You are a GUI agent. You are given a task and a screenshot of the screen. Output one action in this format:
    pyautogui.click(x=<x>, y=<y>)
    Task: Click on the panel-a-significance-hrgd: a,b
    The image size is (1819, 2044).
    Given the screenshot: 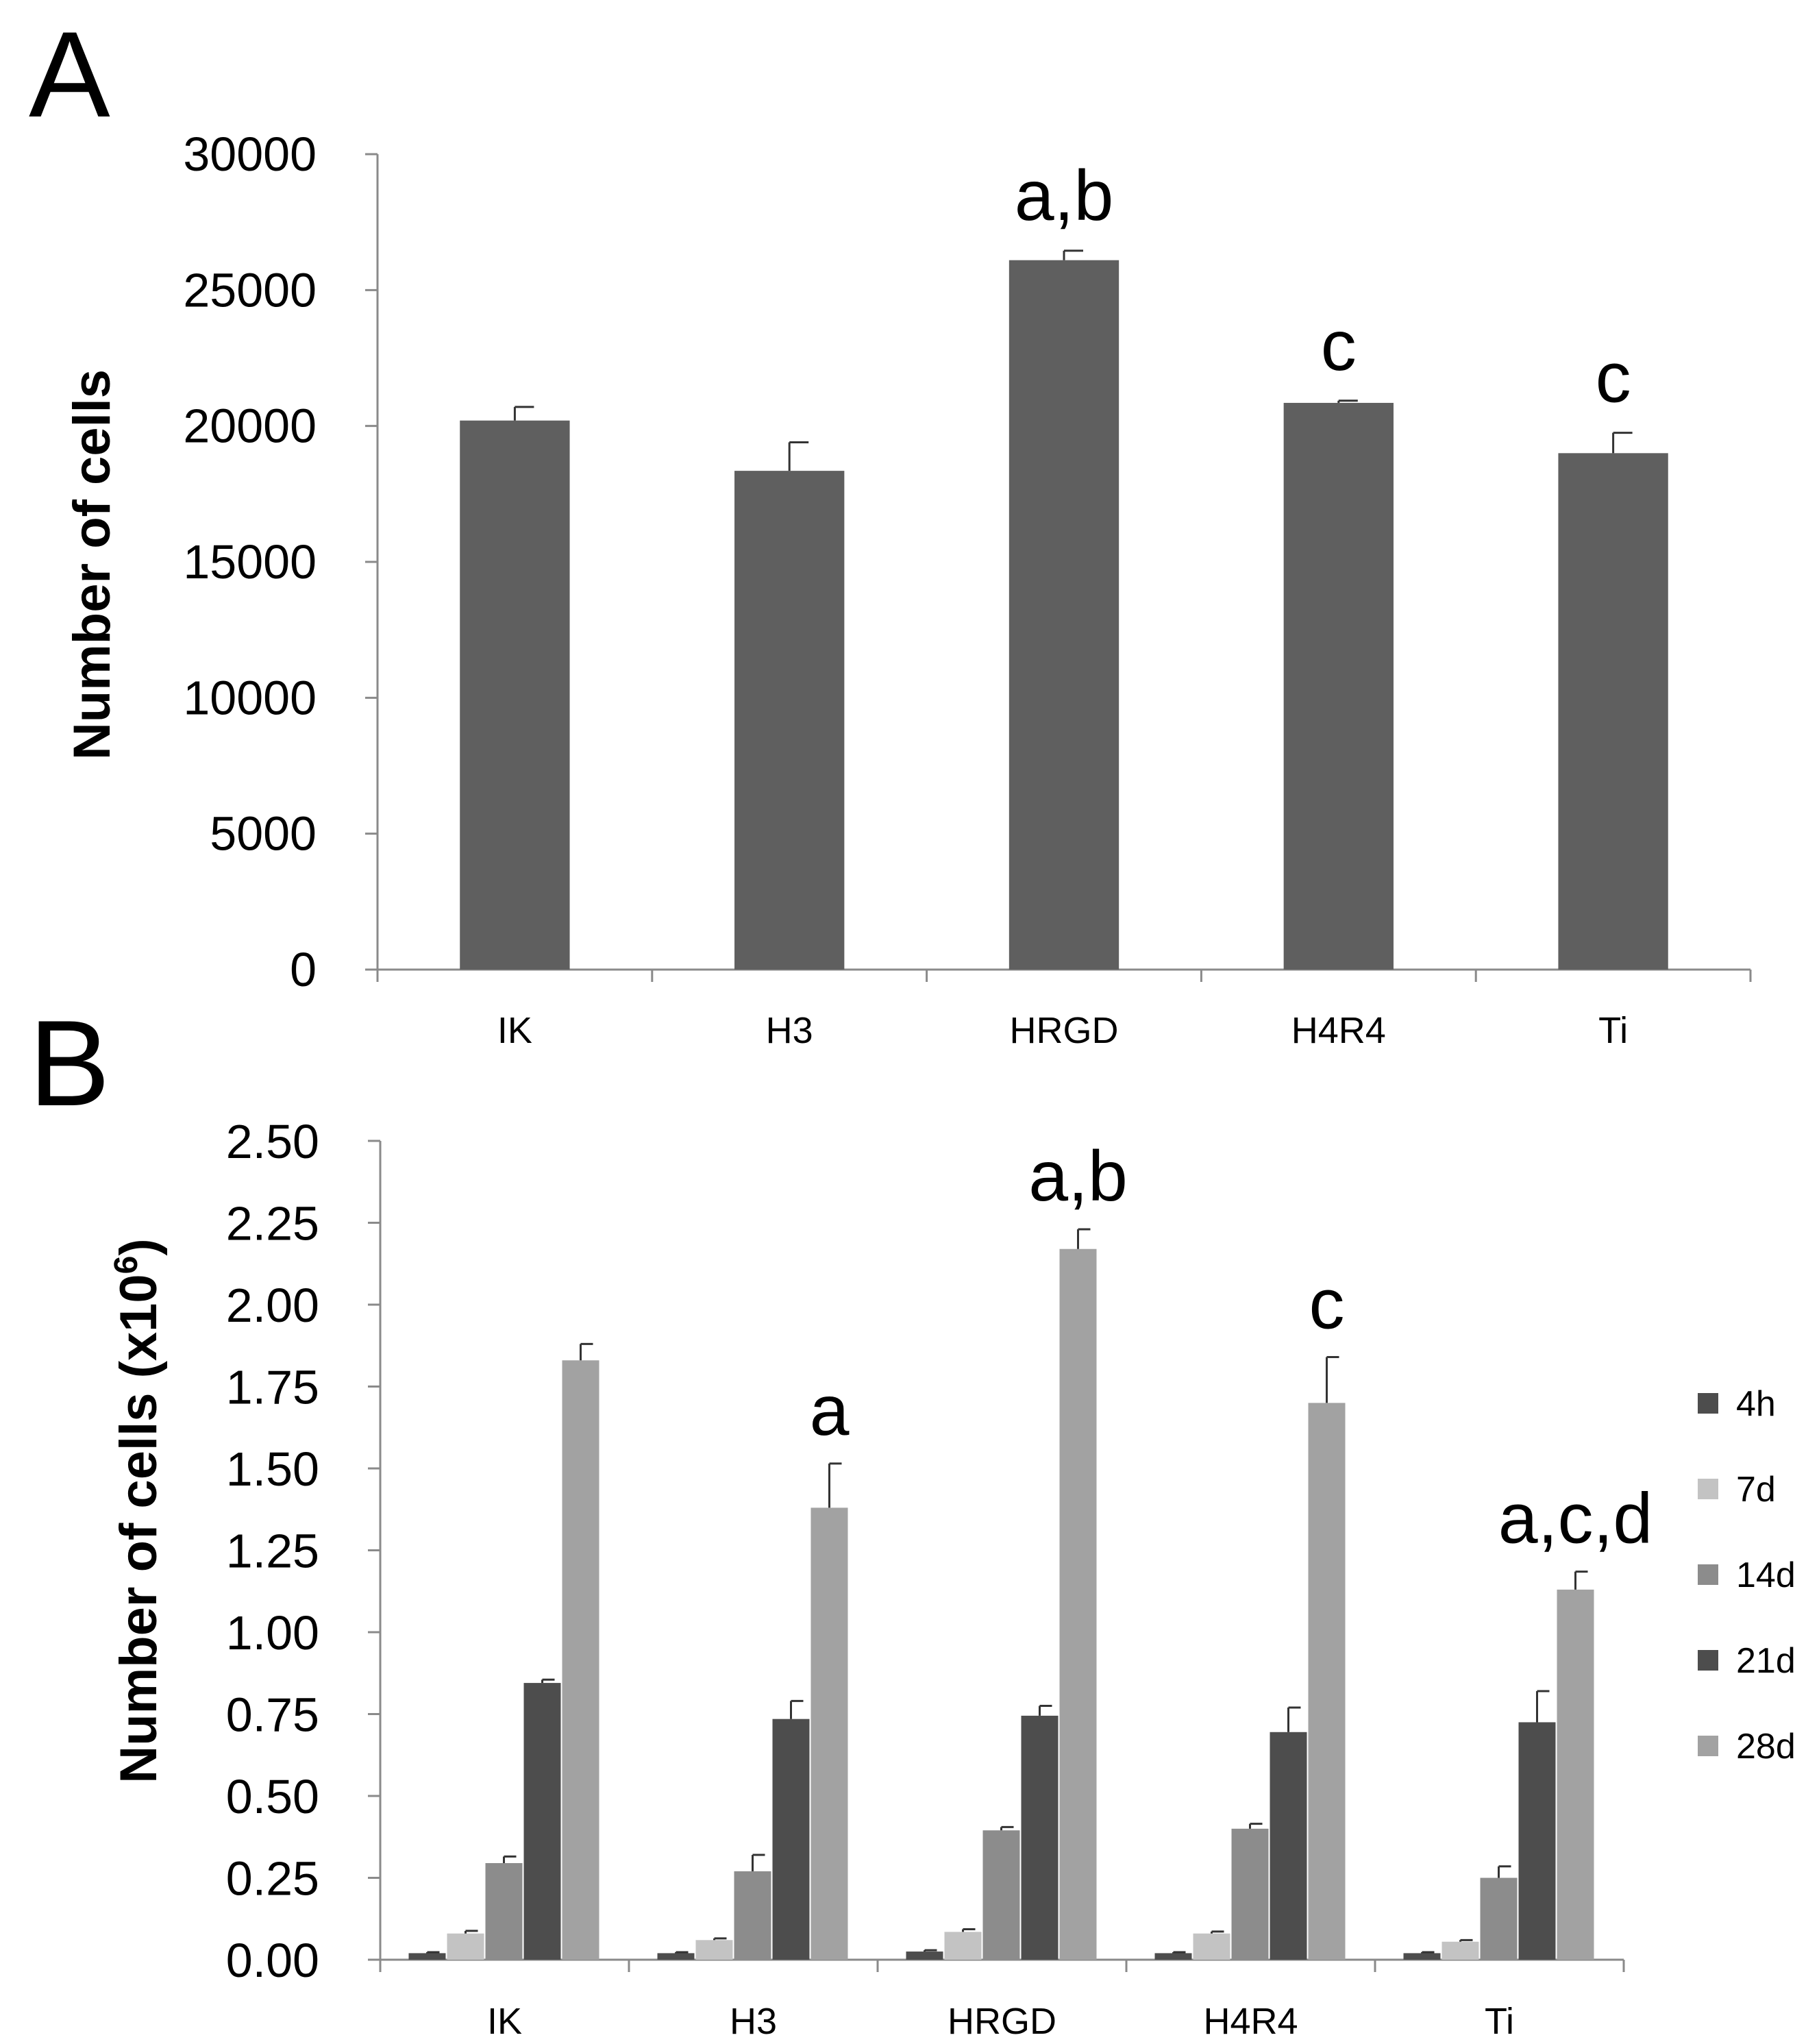 What is the action you would take?
    pyautogui.click(x=1064, y=196)
    